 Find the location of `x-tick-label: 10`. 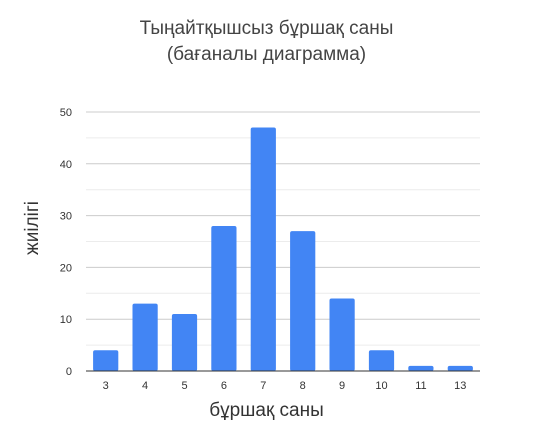

x-tick-label: 10 is located at coordinates (381, 386).